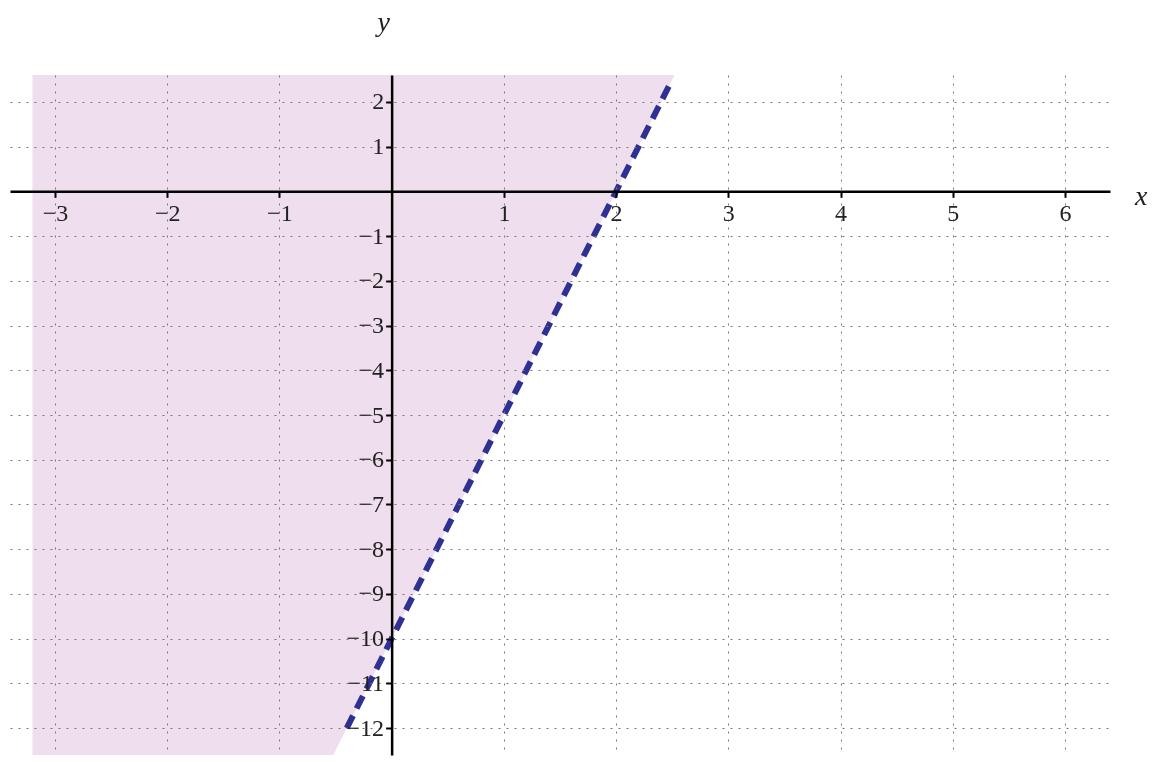 This screenshot has width=1161, height=762. I want to click on x-axis-title: x, so click(1141, 196).